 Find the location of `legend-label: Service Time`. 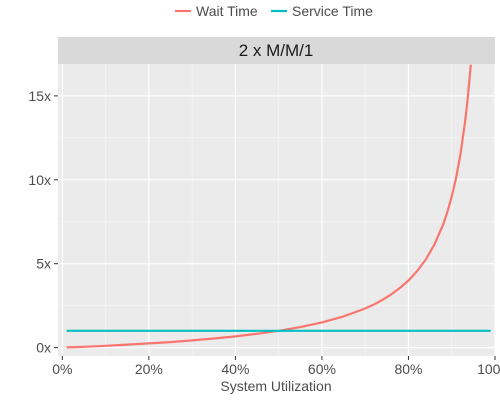

legend-label: Service Time is located at coordinates (332, 11).